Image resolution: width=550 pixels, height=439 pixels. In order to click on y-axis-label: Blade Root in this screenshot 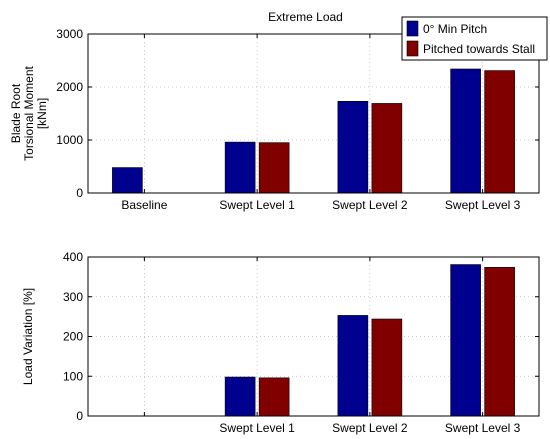, I will do `click(16, 113)`.